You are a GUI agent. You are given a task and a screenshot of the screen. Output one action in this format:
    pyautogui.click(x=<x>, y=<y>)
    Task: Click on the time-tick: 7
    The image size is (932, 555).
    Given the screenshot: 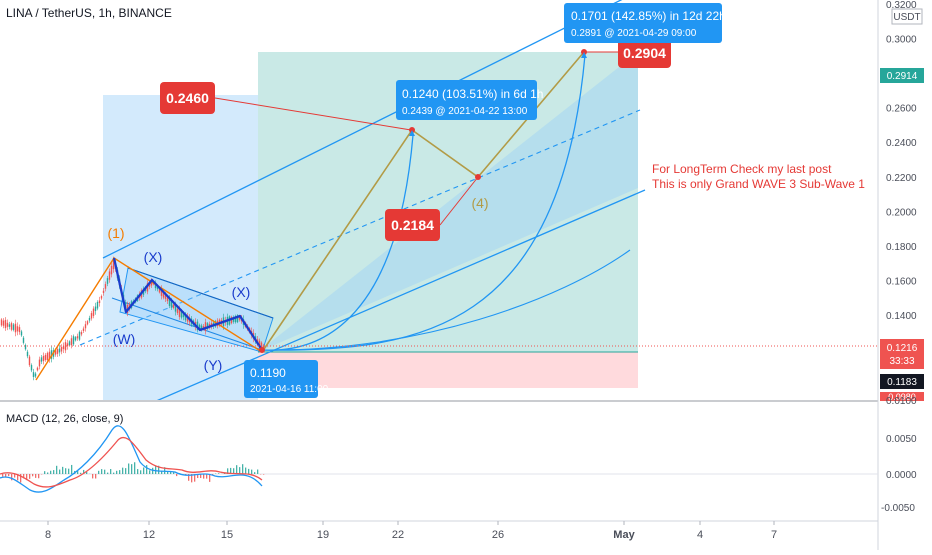 What is the action you would take?
    pyautogui.click(x=774, y=535)
    